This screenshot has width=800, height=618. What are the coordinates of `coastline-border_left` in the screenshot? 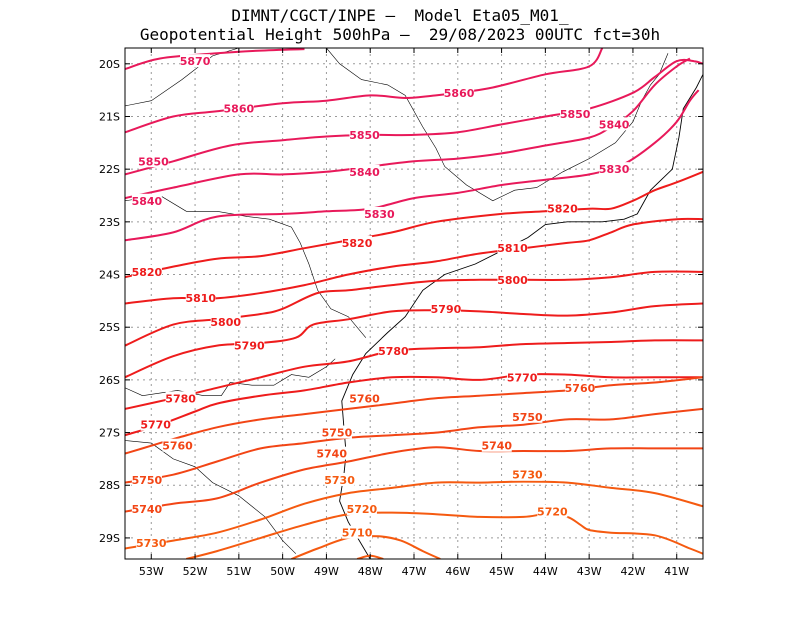 It's located at (230, 377).